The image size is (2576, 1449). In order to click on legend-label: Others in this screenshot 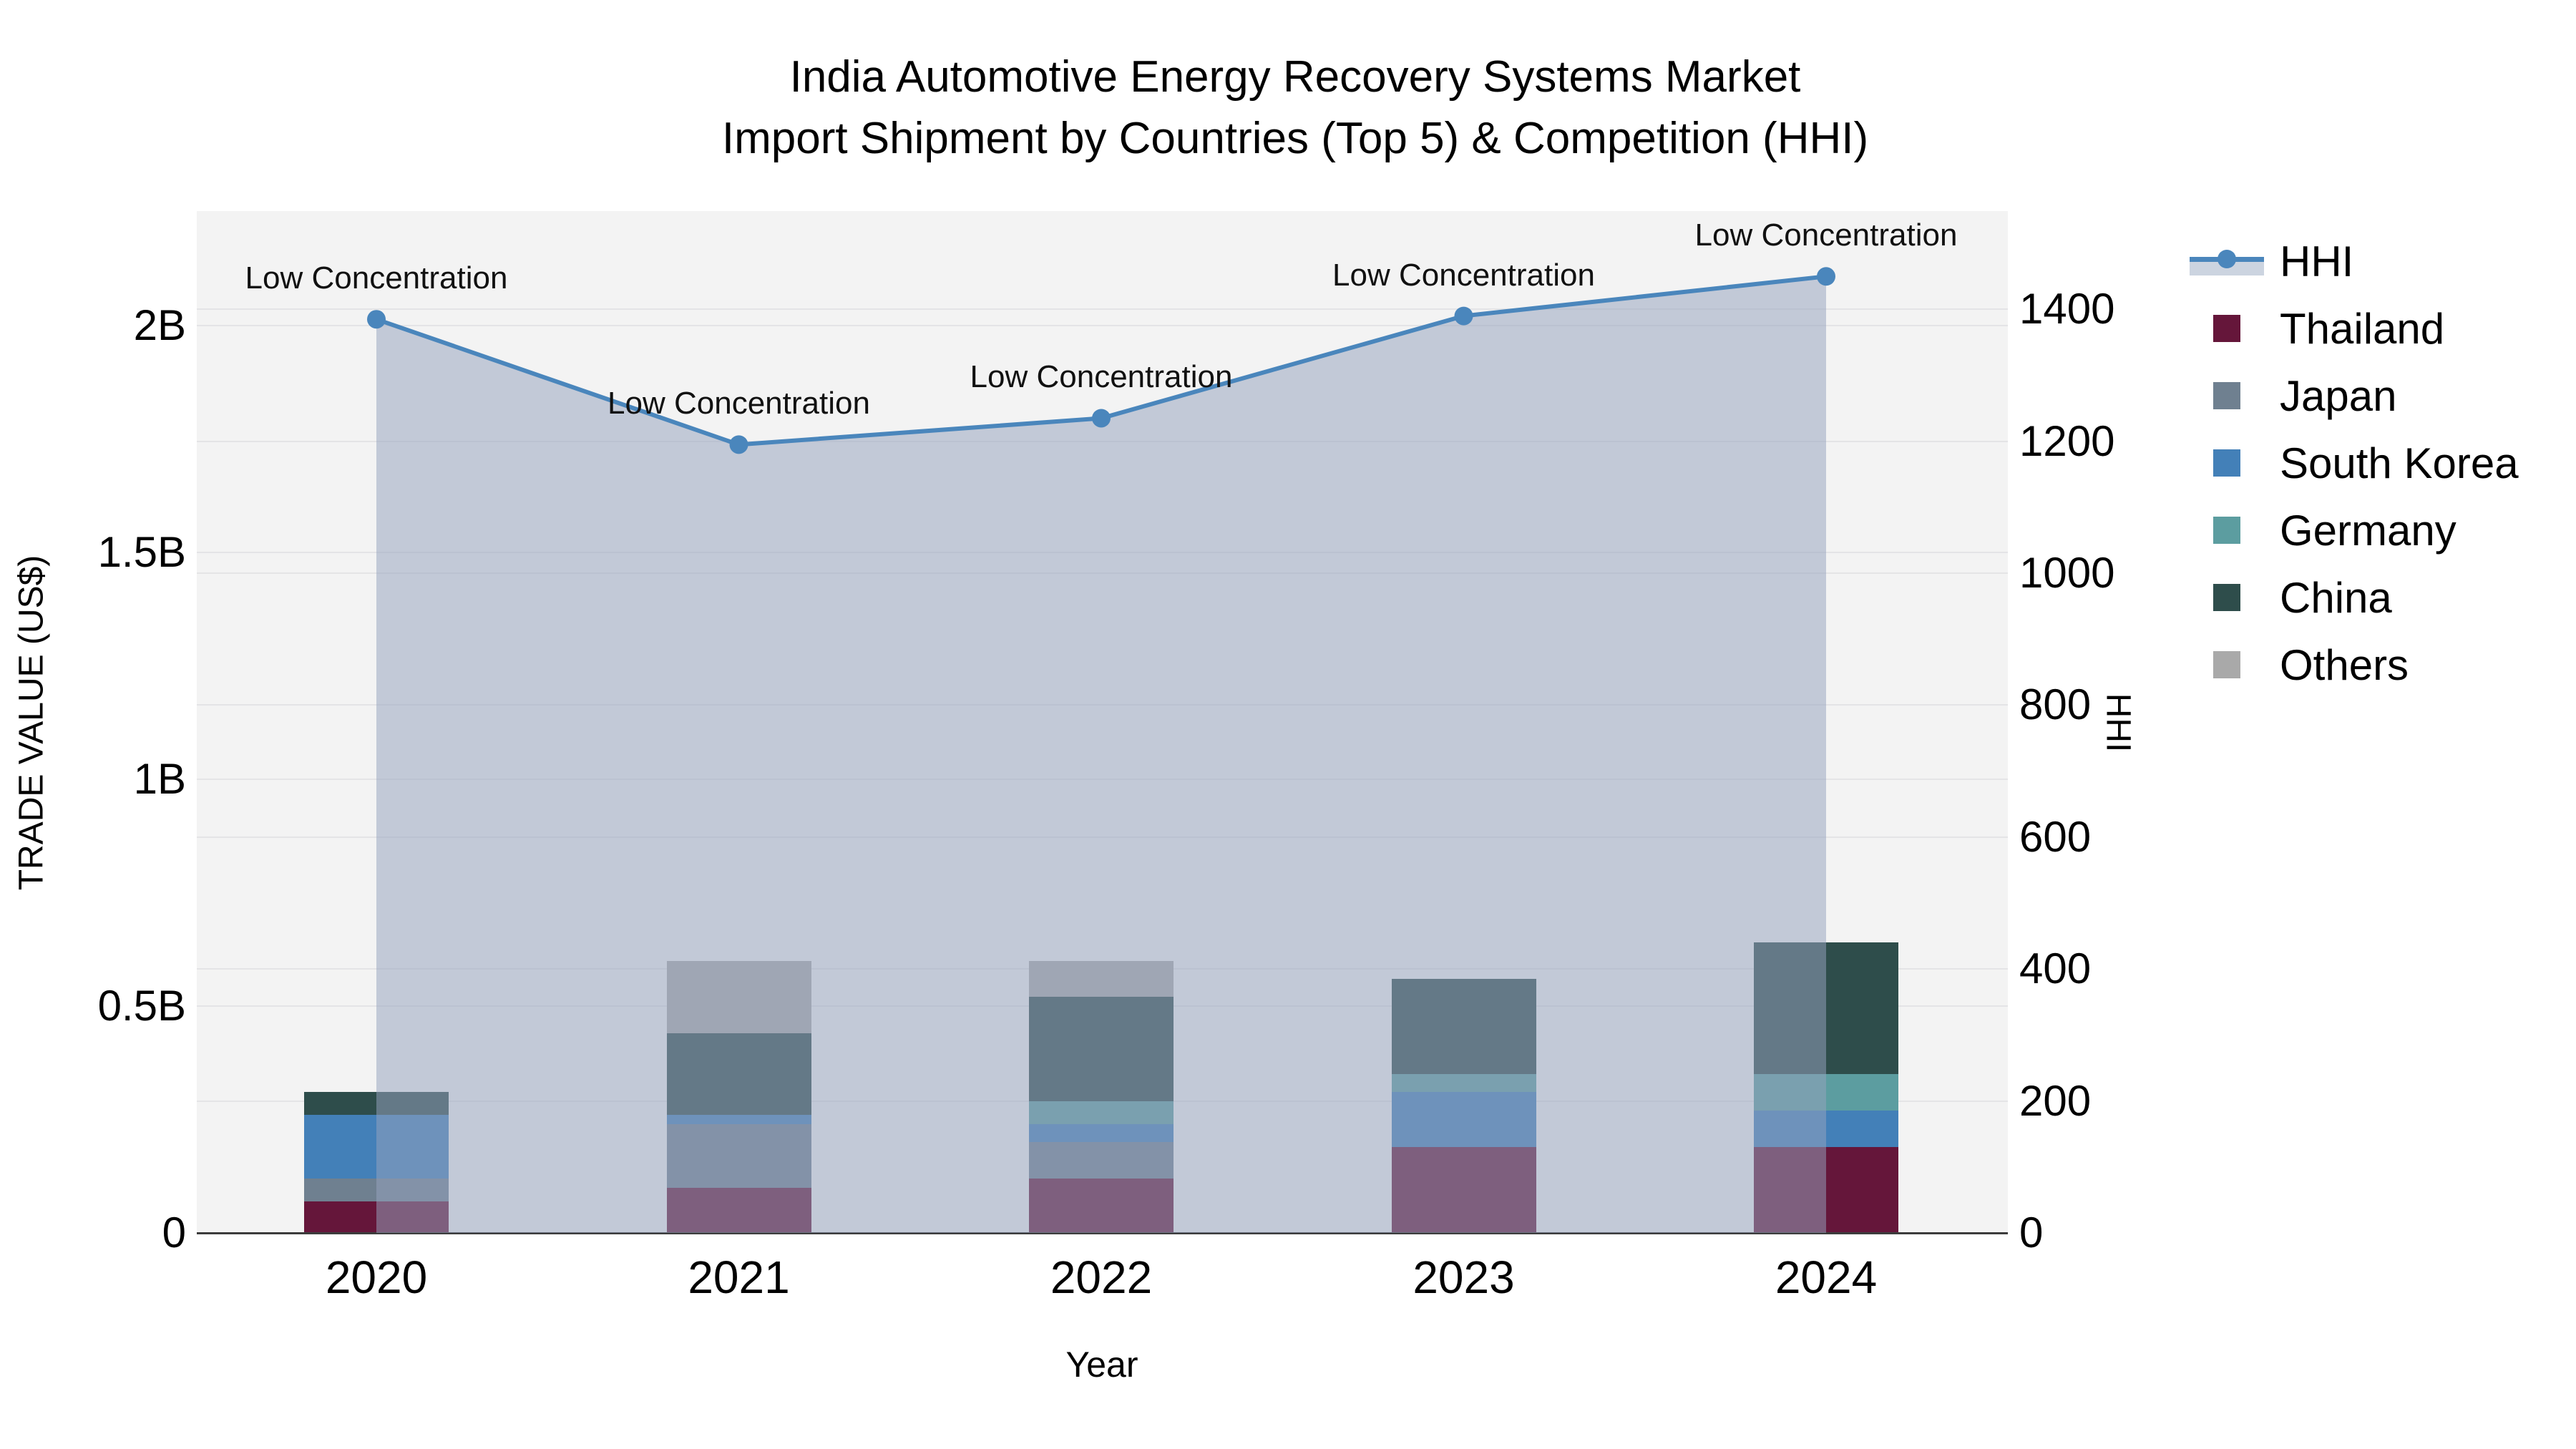, I will do `click(2344, 664)`.